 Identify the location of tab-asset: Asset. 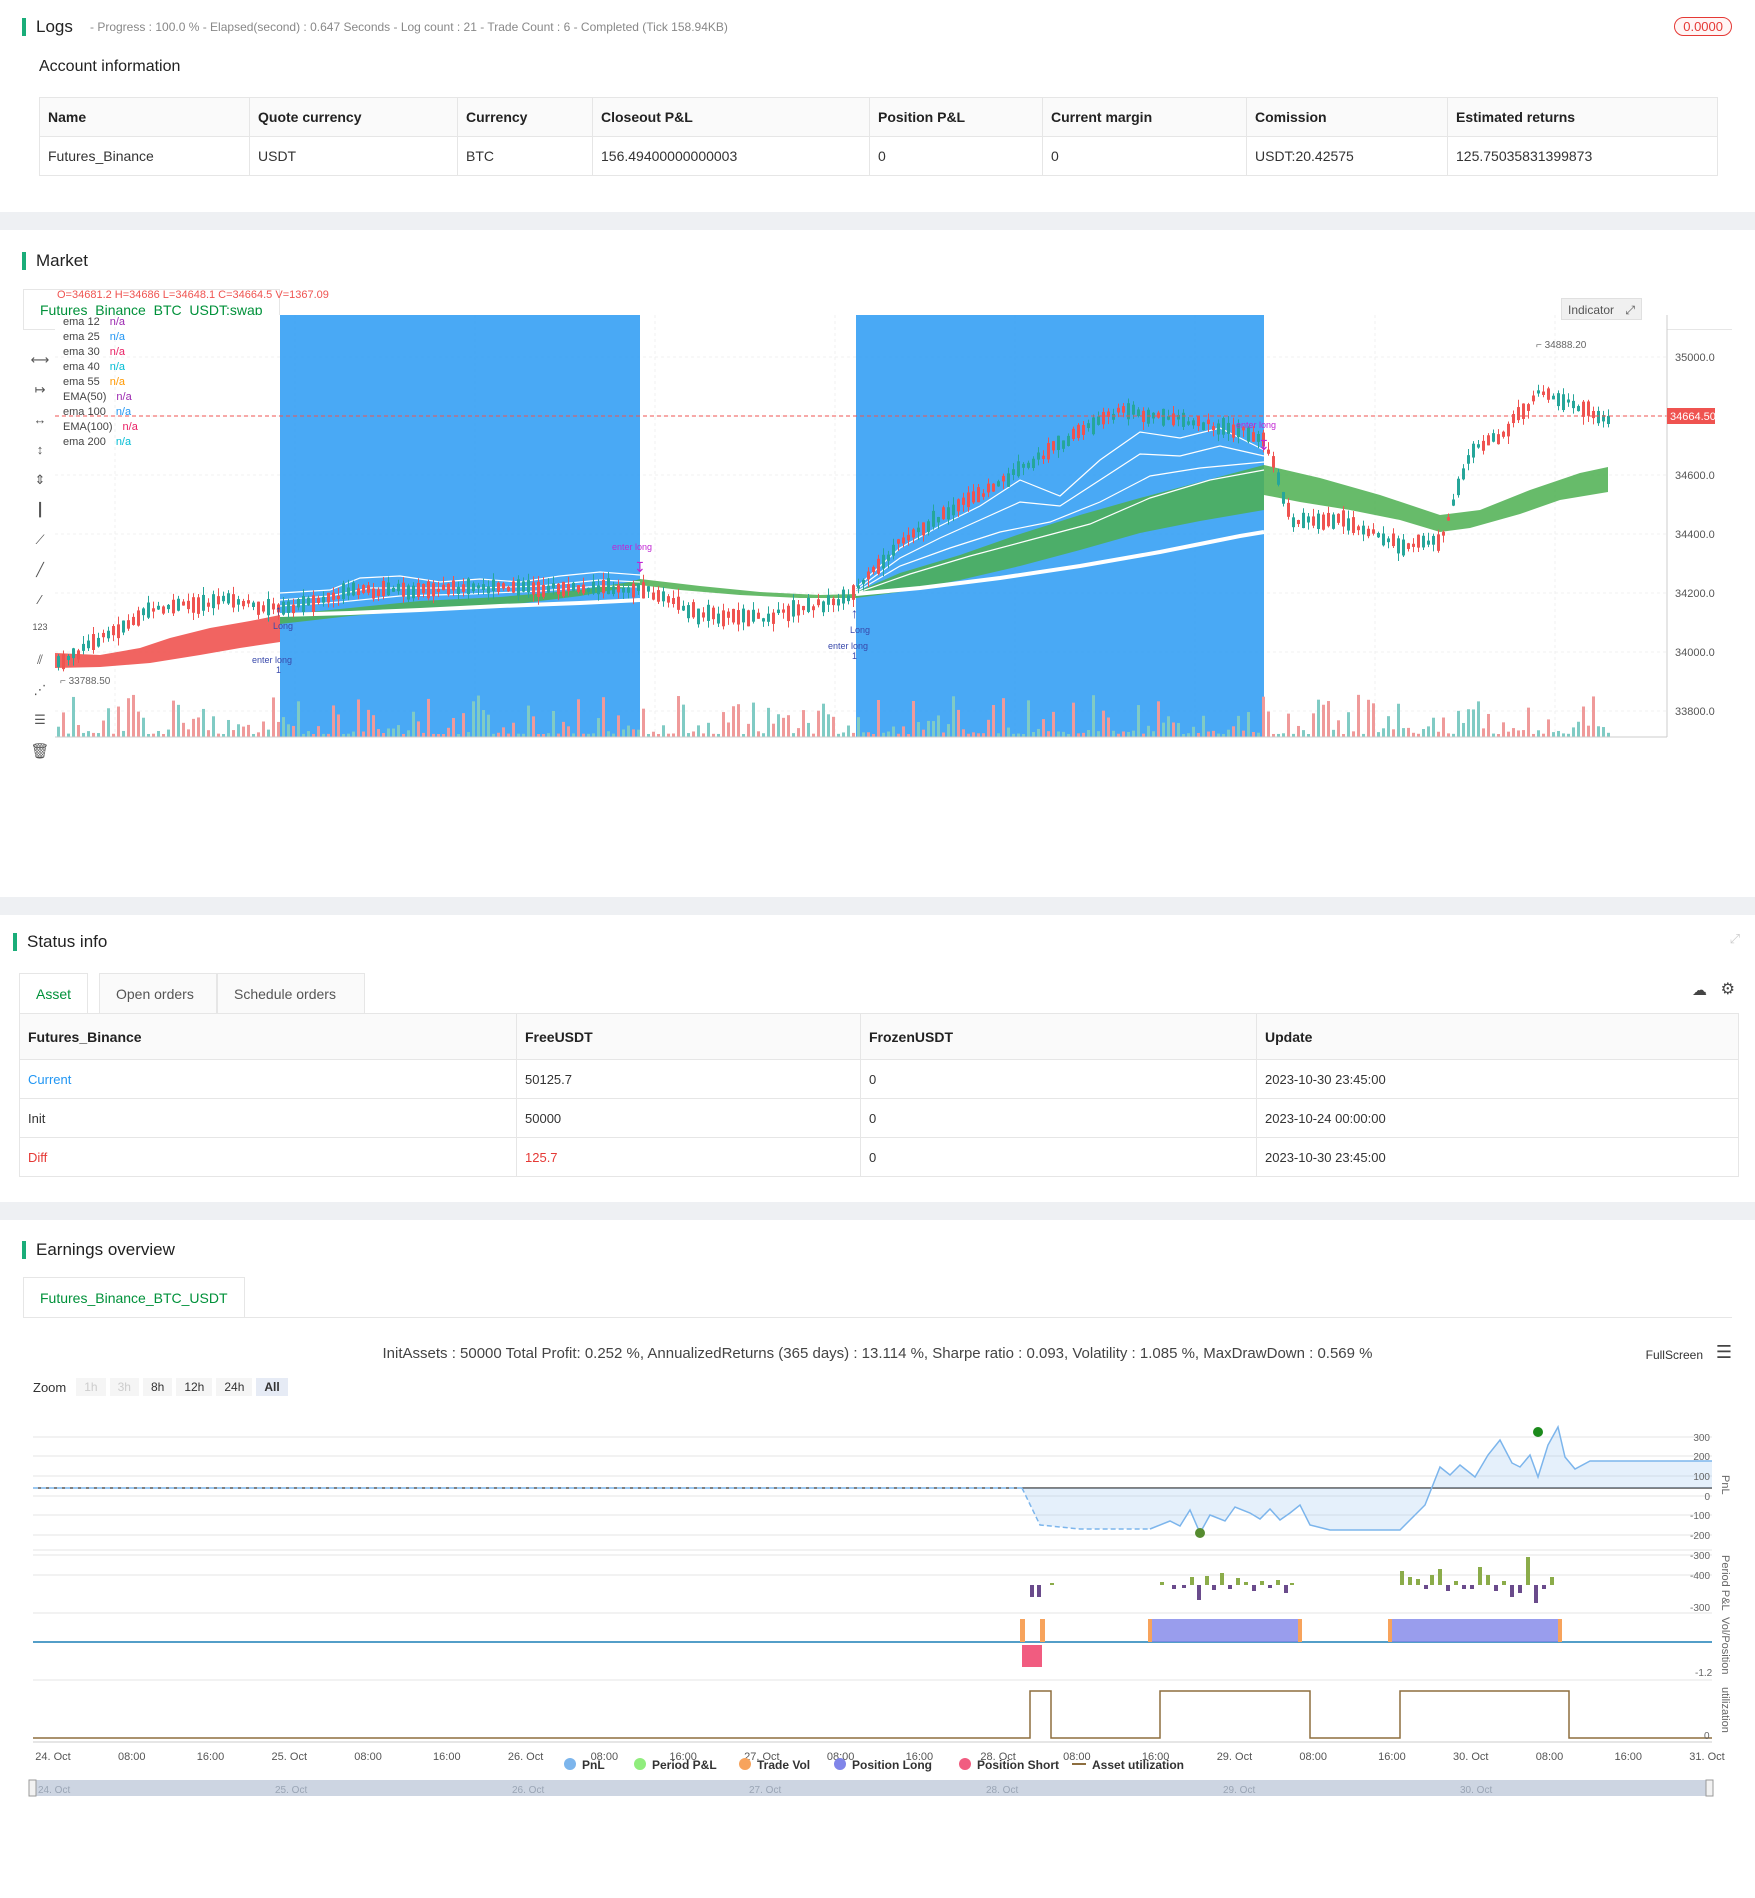
(54, 993).